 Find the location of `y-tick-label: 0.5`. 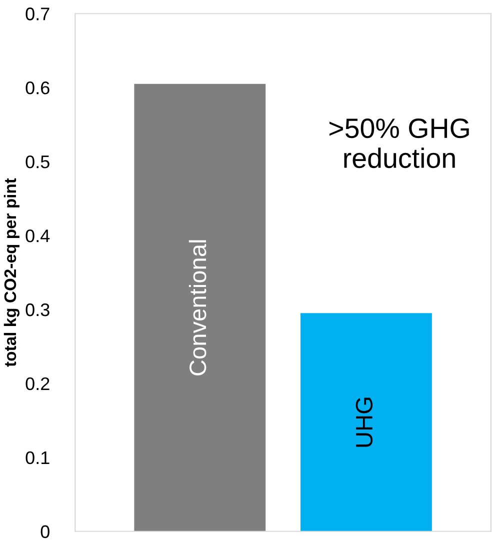

y-tick-label: 0.5 is located at coordinates (38, 161).